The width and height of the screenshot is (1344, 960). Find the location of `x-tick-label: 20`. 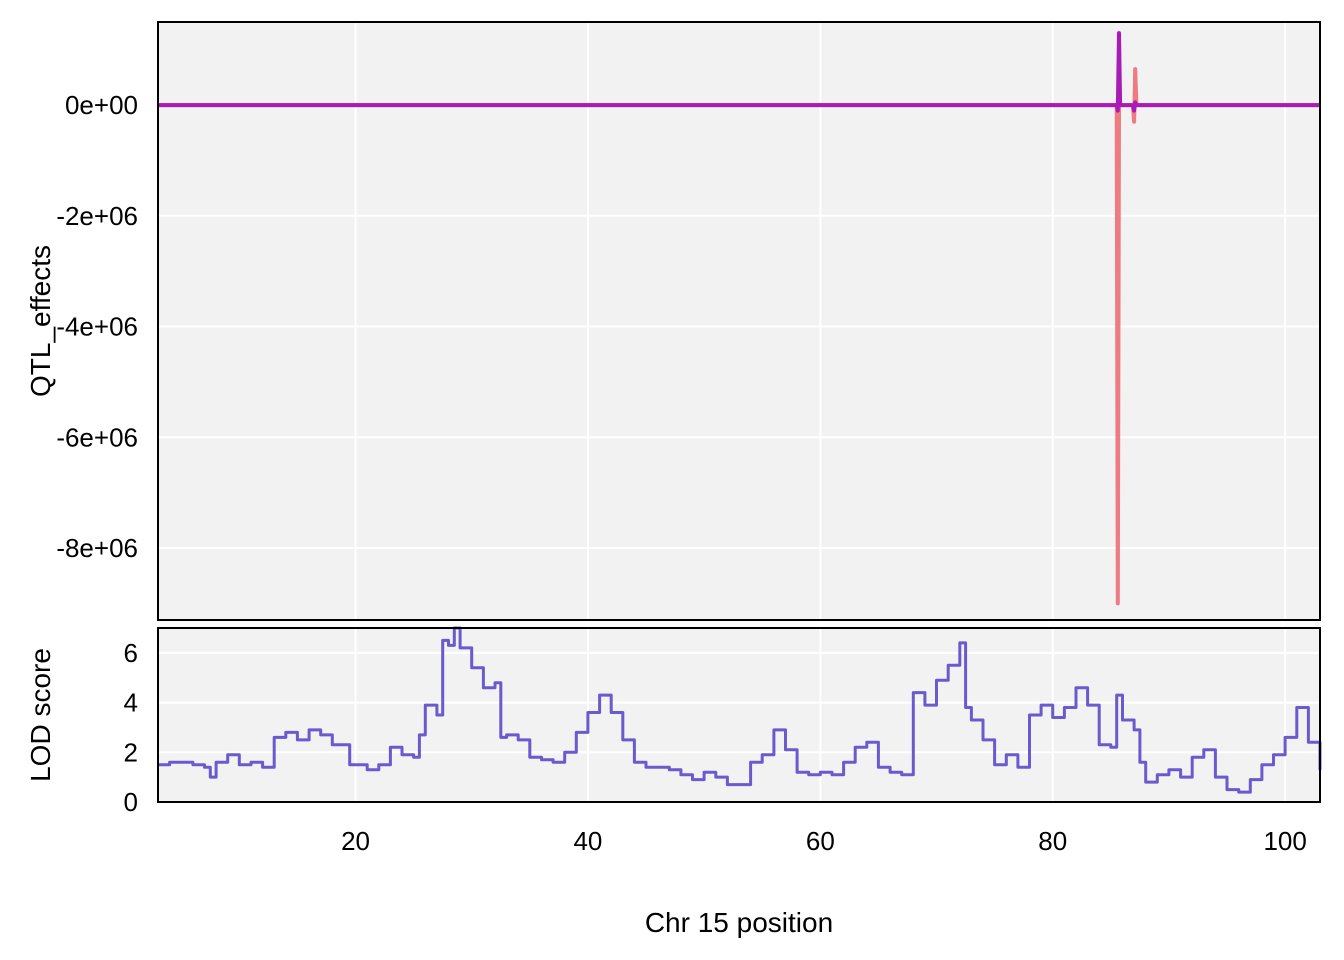

x-tick-label: 20 is located at coordinates (355, 841).